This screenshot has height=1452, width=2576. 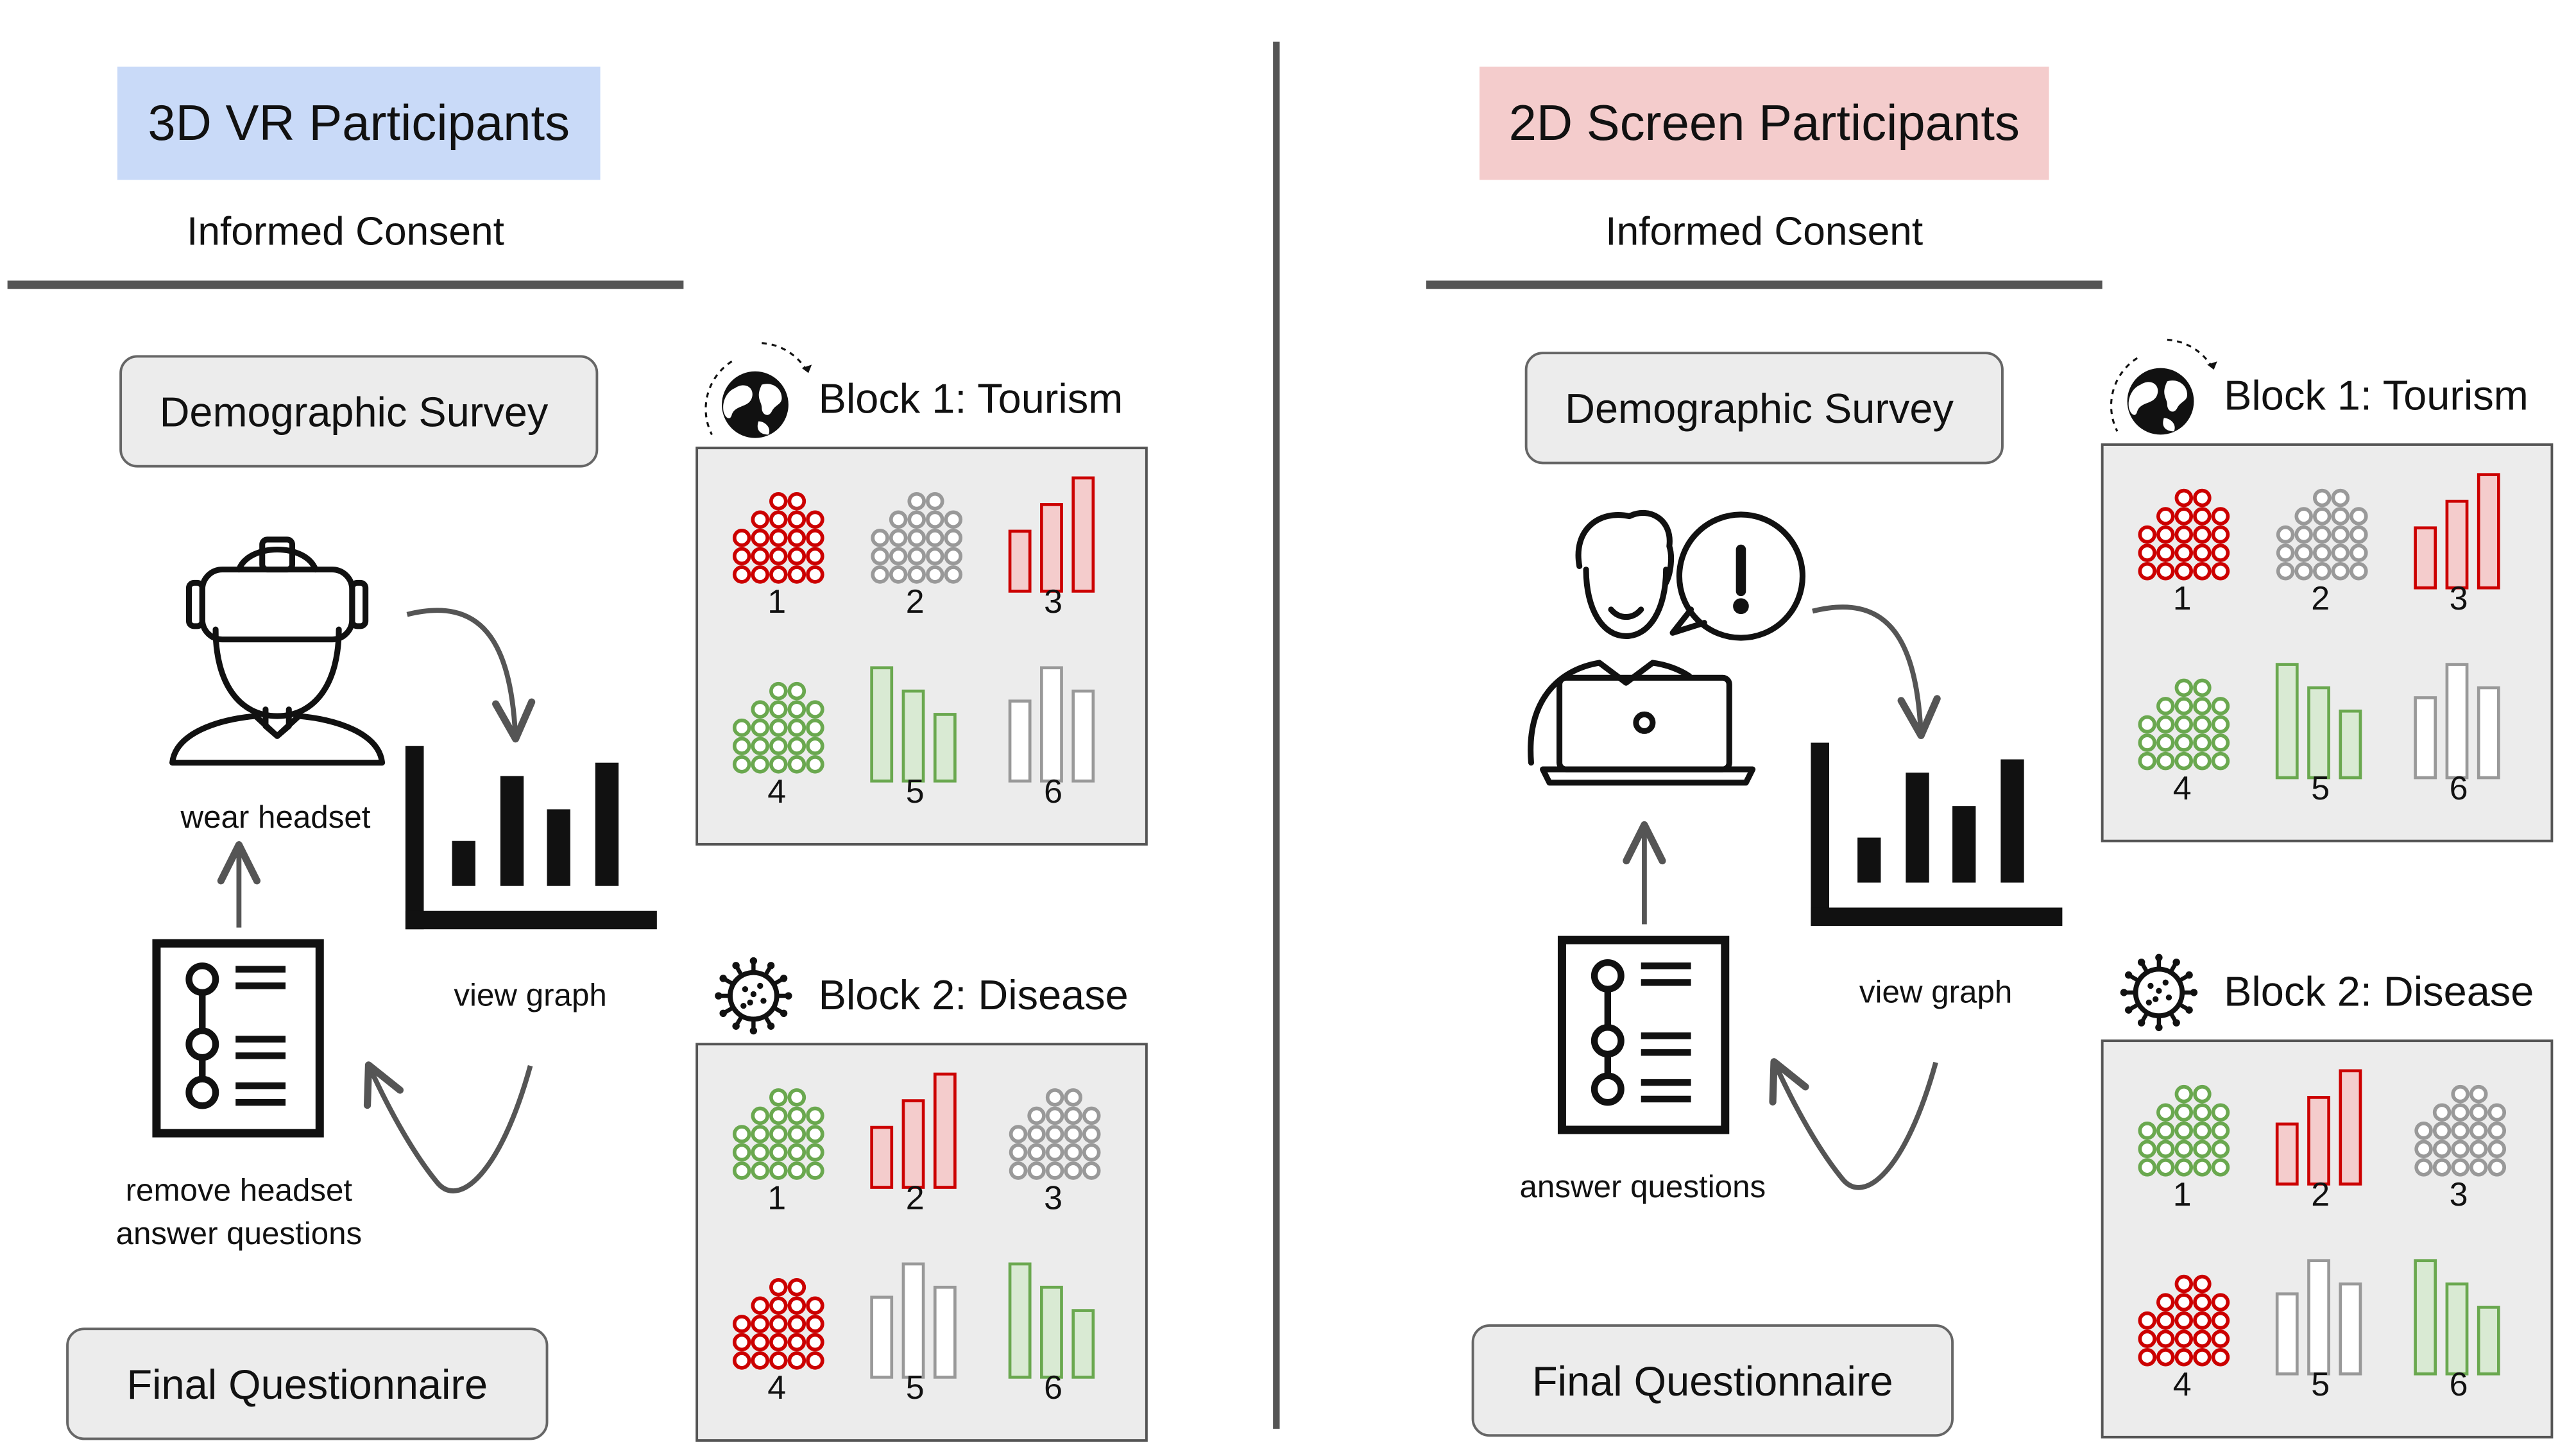 I want to click on virus-icon, so click(x=2159, y=992).